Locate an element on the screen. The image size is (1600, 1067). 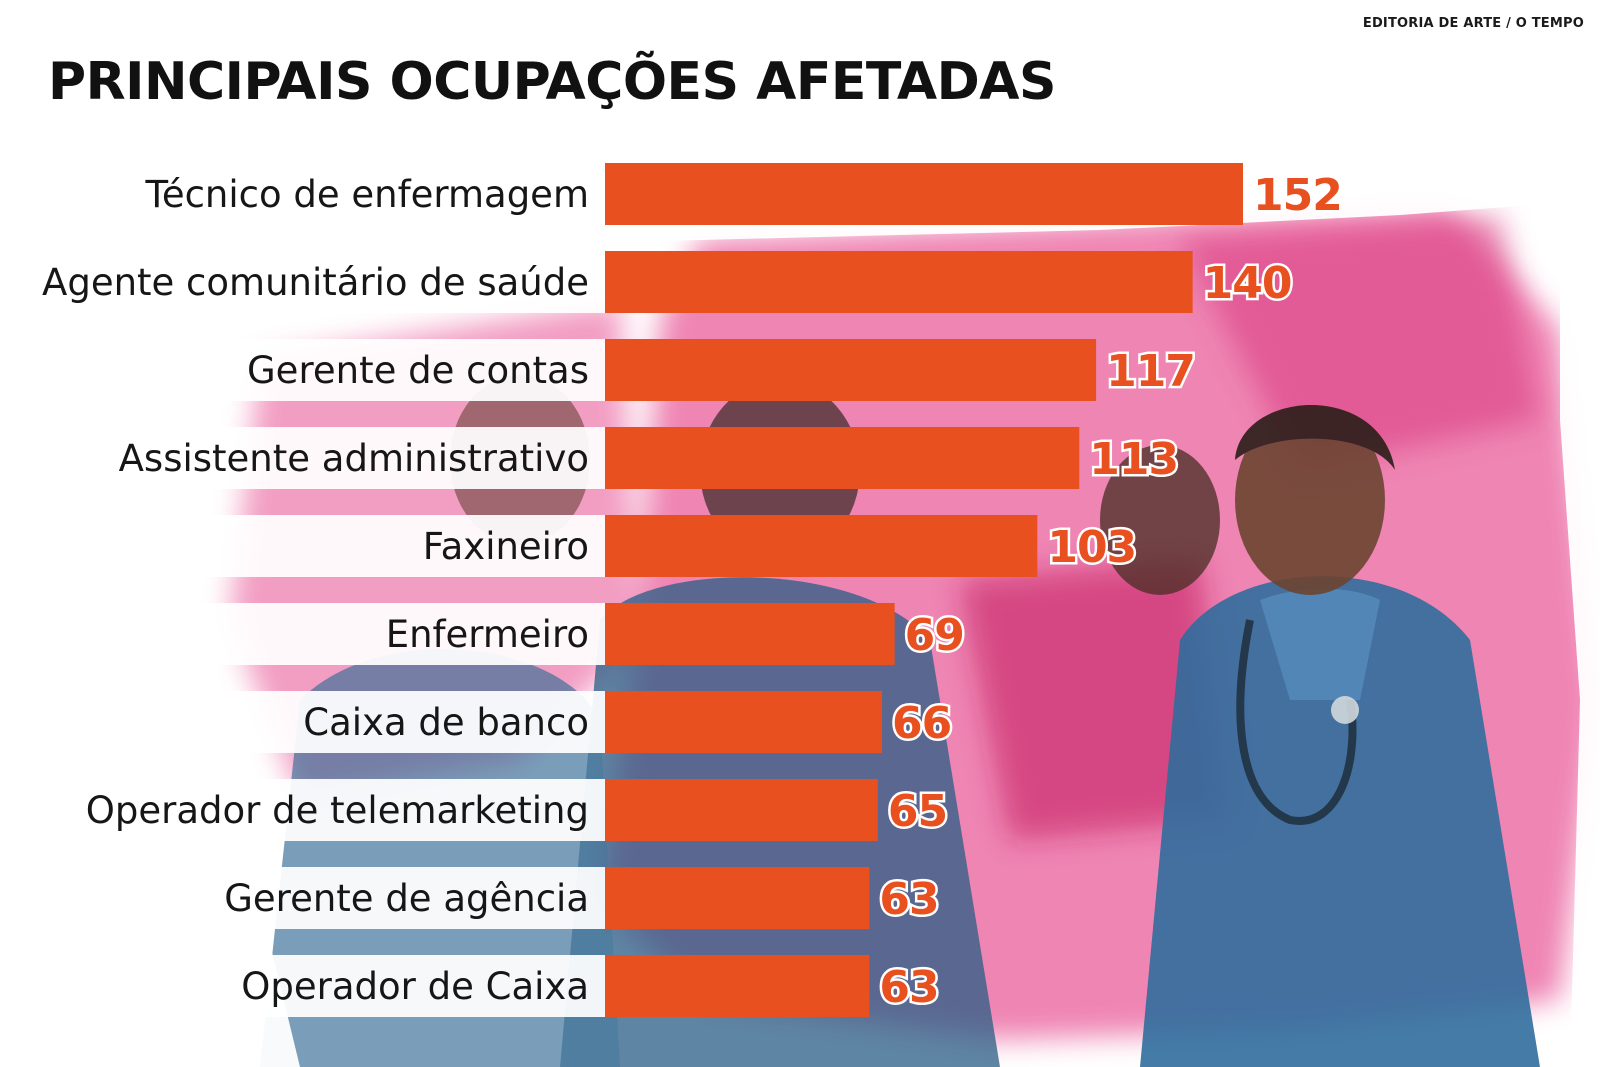
category-label: Agente comunitário de saúde is located at coordinates (315, 282).